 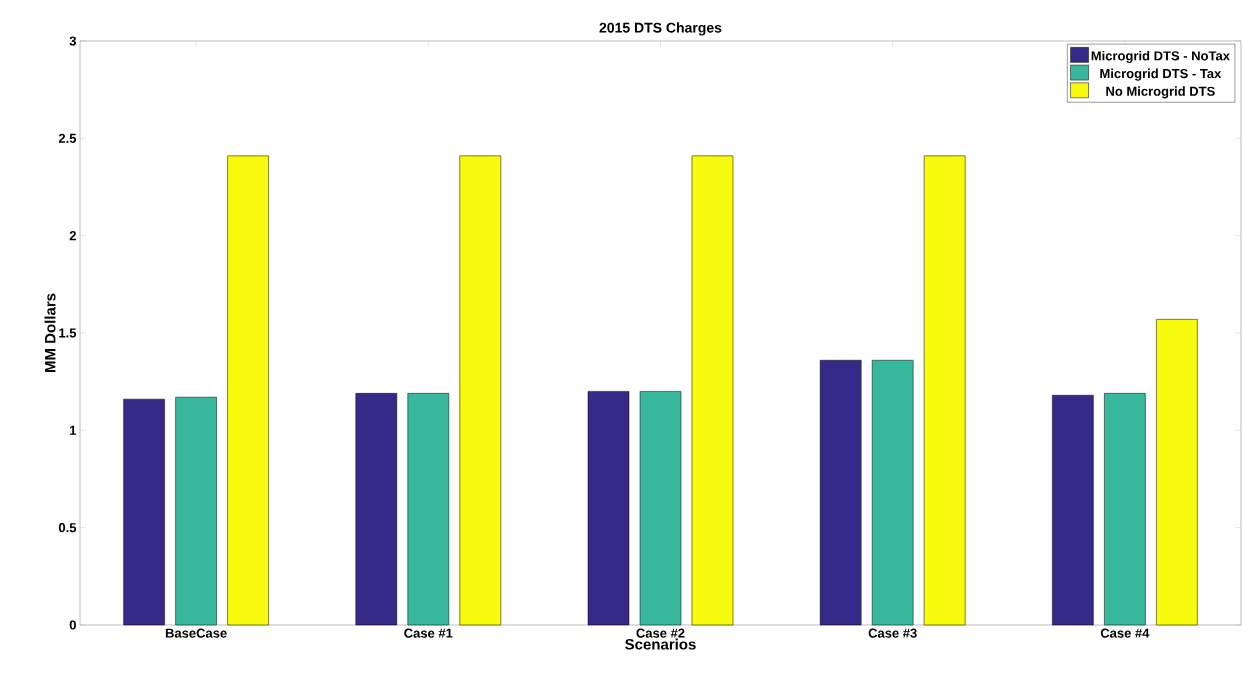 I want to click on x-tick-label: Case #2, so click(x=660, y=633).